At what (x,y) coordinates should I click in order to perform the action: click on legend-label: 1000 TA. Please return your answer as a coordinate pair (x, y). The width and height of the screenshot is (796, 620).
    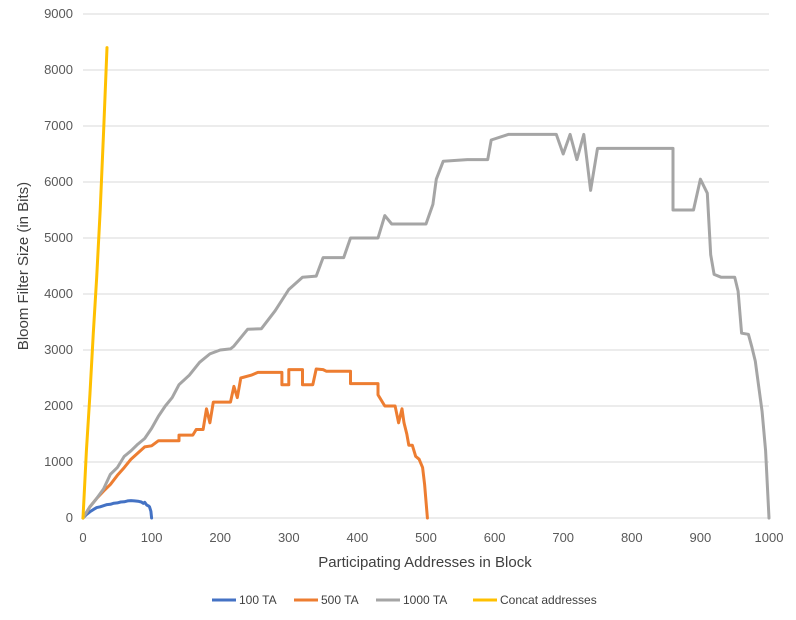
    Looking at the image, I should click on (425, 600).